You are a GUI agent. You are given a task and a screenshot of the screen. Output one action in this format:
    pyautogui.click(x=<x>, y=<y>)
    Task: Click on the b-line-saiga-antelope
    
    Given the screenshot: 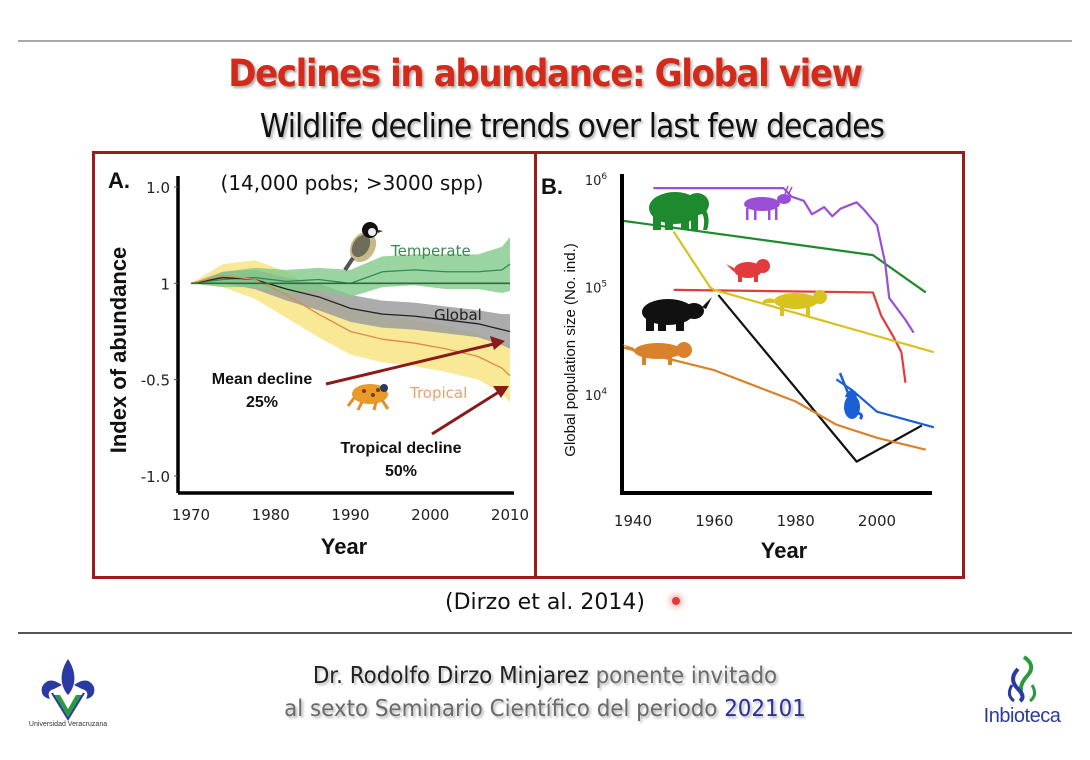 What is the action you would take?
    pyautogui.click(x=784, y=260)
    